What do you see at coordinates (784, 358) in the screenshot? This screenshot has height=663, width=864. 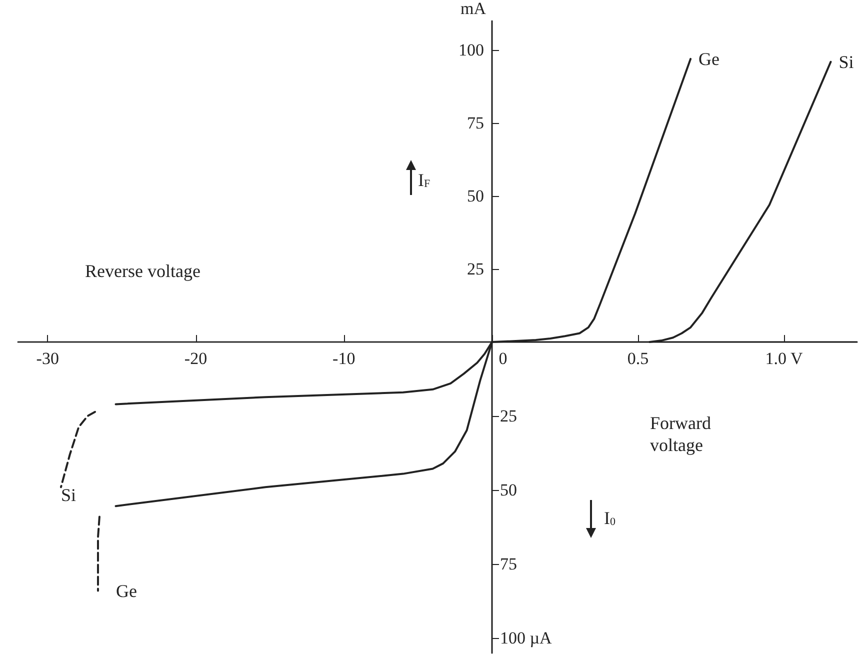 I see `x-tick-label: 1.0 V` at bounding box center [784, 358].